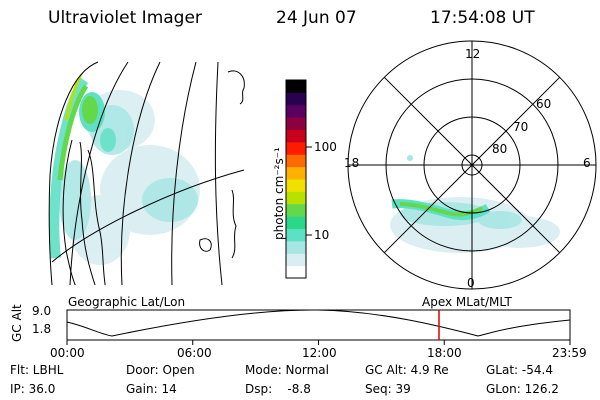 The image size is (600, 400). Describe the element at coordinates (316, 18) in the screenshot. I see `date-label: 24 Jun 07` at that location.